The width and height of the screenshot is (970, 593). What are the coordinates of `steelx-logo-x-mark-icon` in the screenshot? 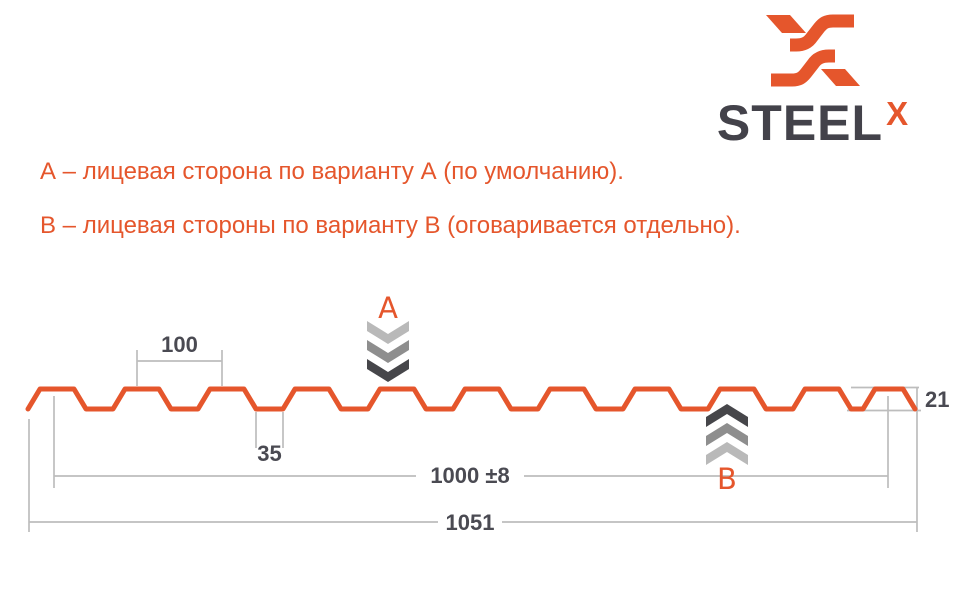 It's located at (813, 50).